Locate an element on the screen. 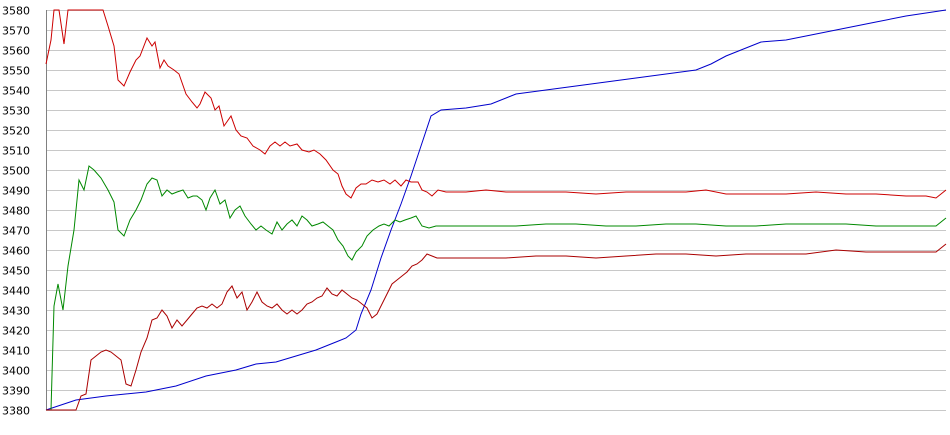 The image size is (950, 435). y-tick-label: 3480 is located at coordinates (16, 211).